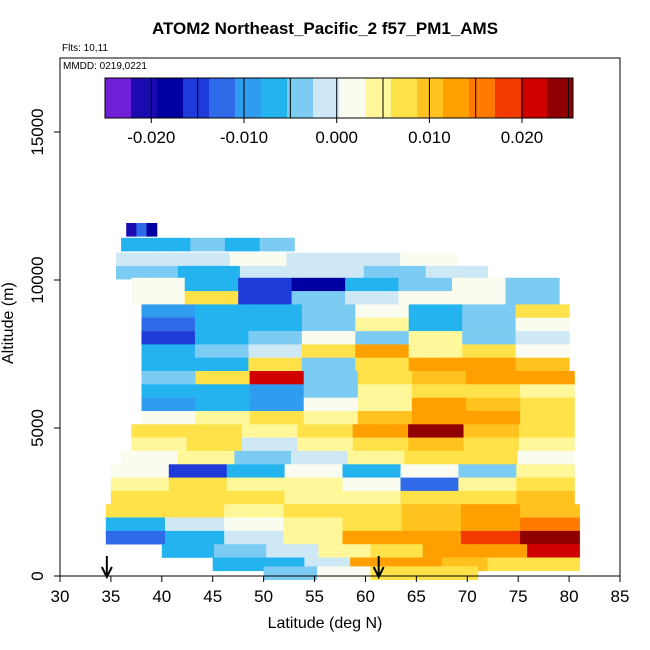 The height and width of the screenshot is (650, 650). I want to click on x-tick-label: 50, so click(263, 596).